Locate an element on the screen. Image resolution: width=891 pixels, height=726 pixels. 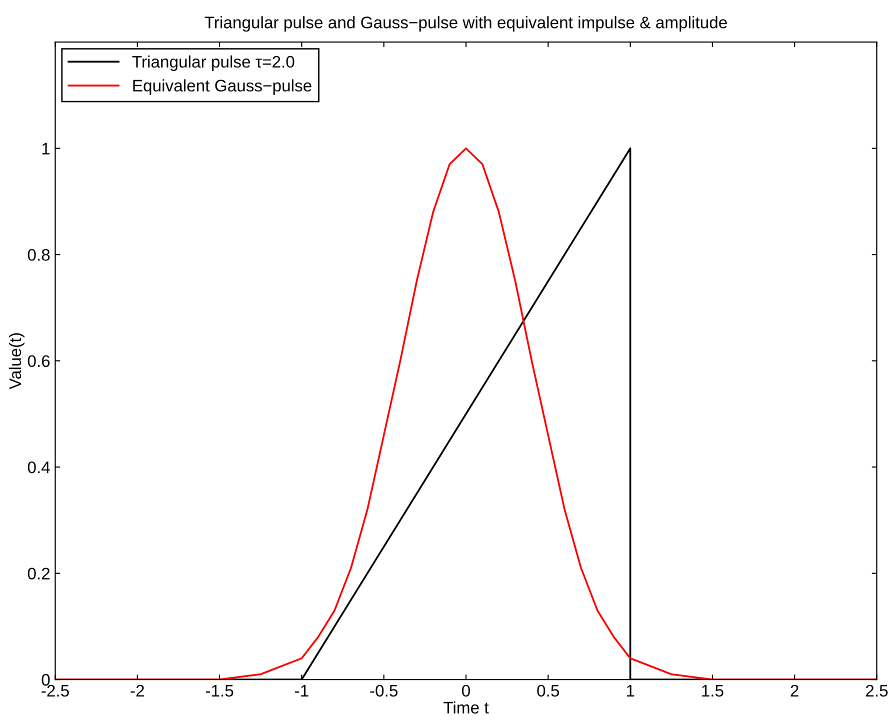
y-axis-title: Value(t) is located at coordinates (16, 361).